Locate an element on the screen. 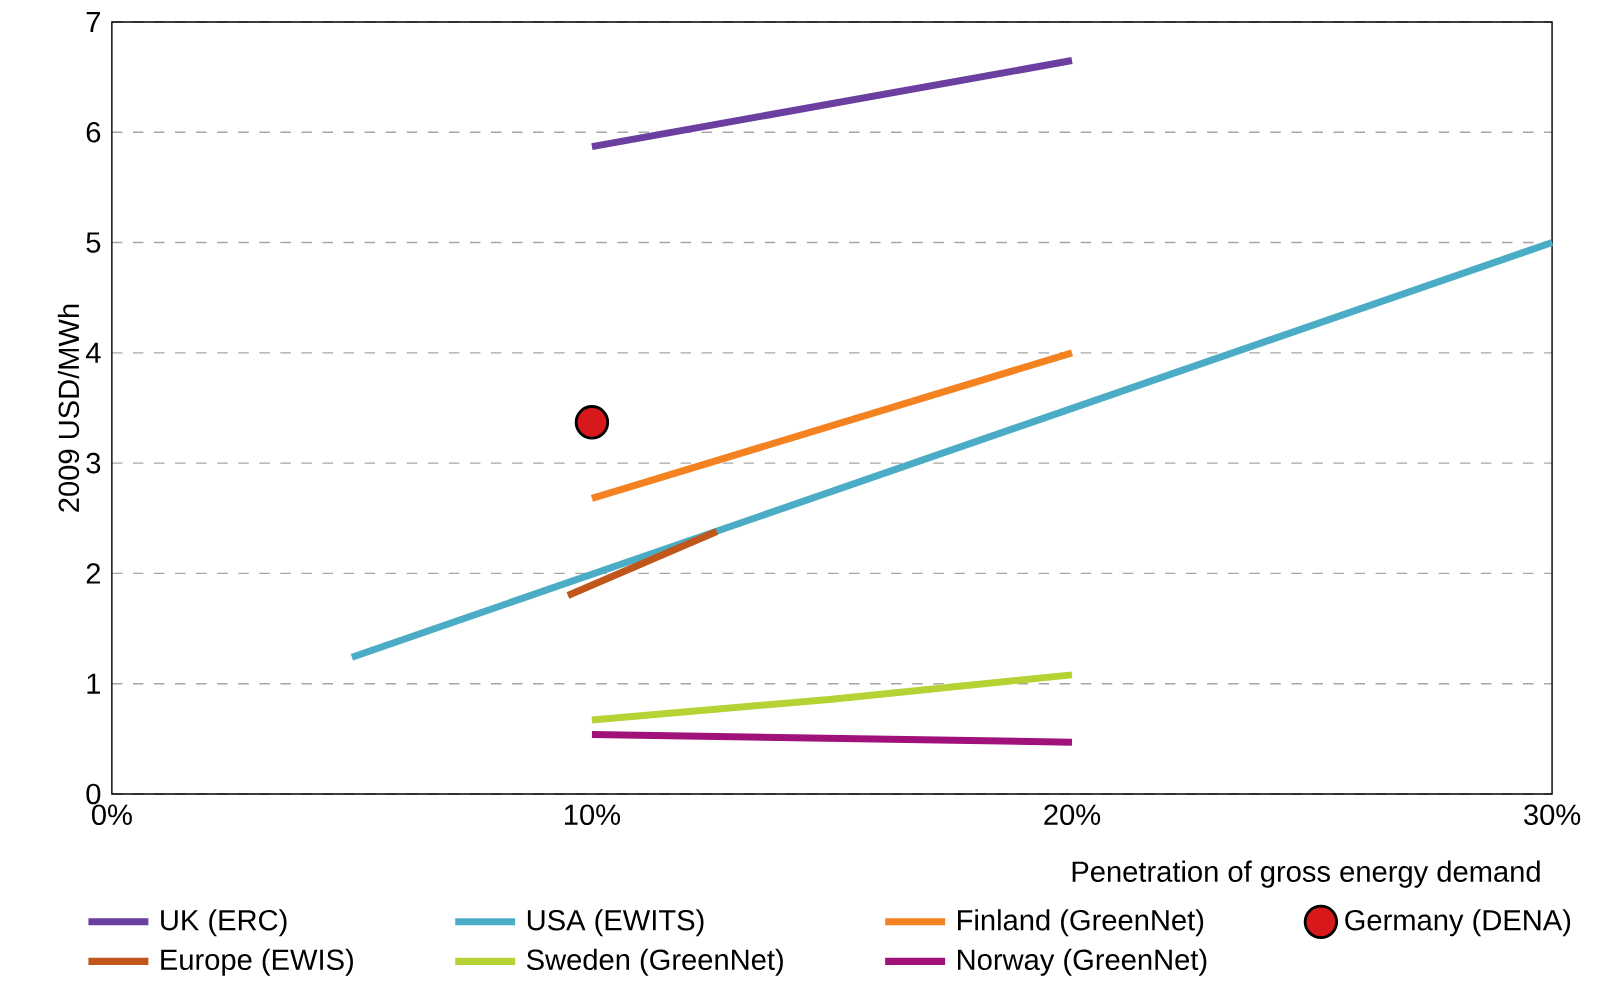  legend-label: Sweden (GreenNet) is located at coordinates (654, 962).